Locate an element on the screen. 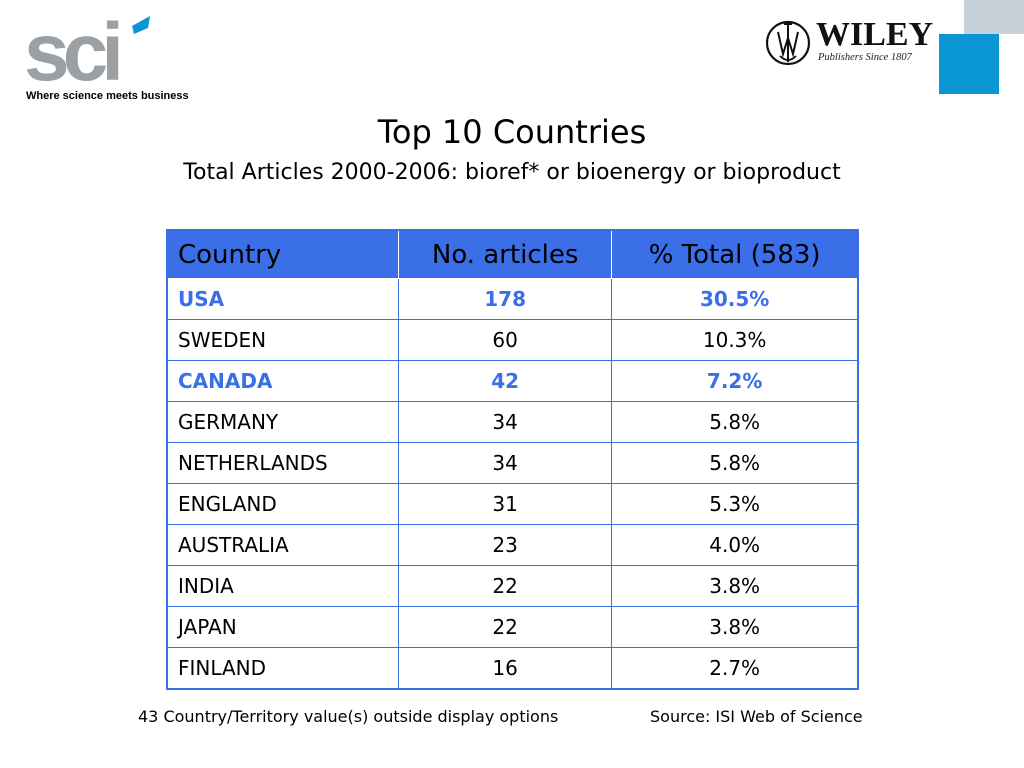 Image resolution: width=1024 pixels, height=768 pixels. cell-country: CANADA is located at coordinates (282, 381).